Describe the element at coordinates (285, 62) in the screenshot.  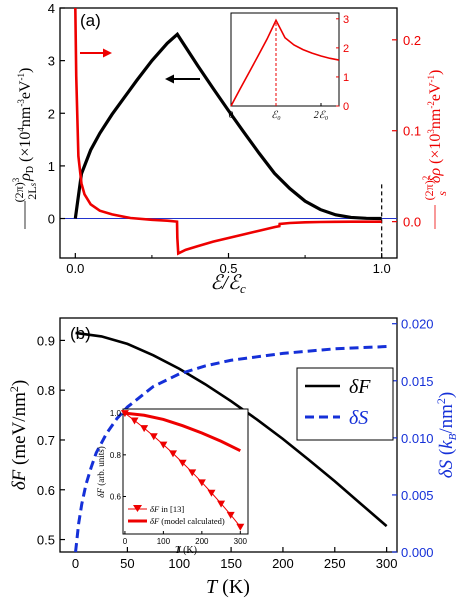
I see `inset-a-red-curve` at that location.